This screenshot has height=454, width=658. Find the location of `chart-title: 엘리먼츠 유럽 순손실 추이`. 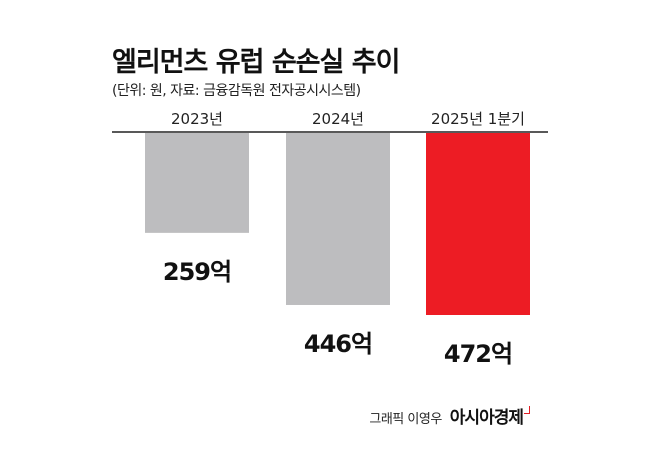

chart-title: 엘리먼츠 유럽 순손실 추이 is located at coordinates (256, 62).